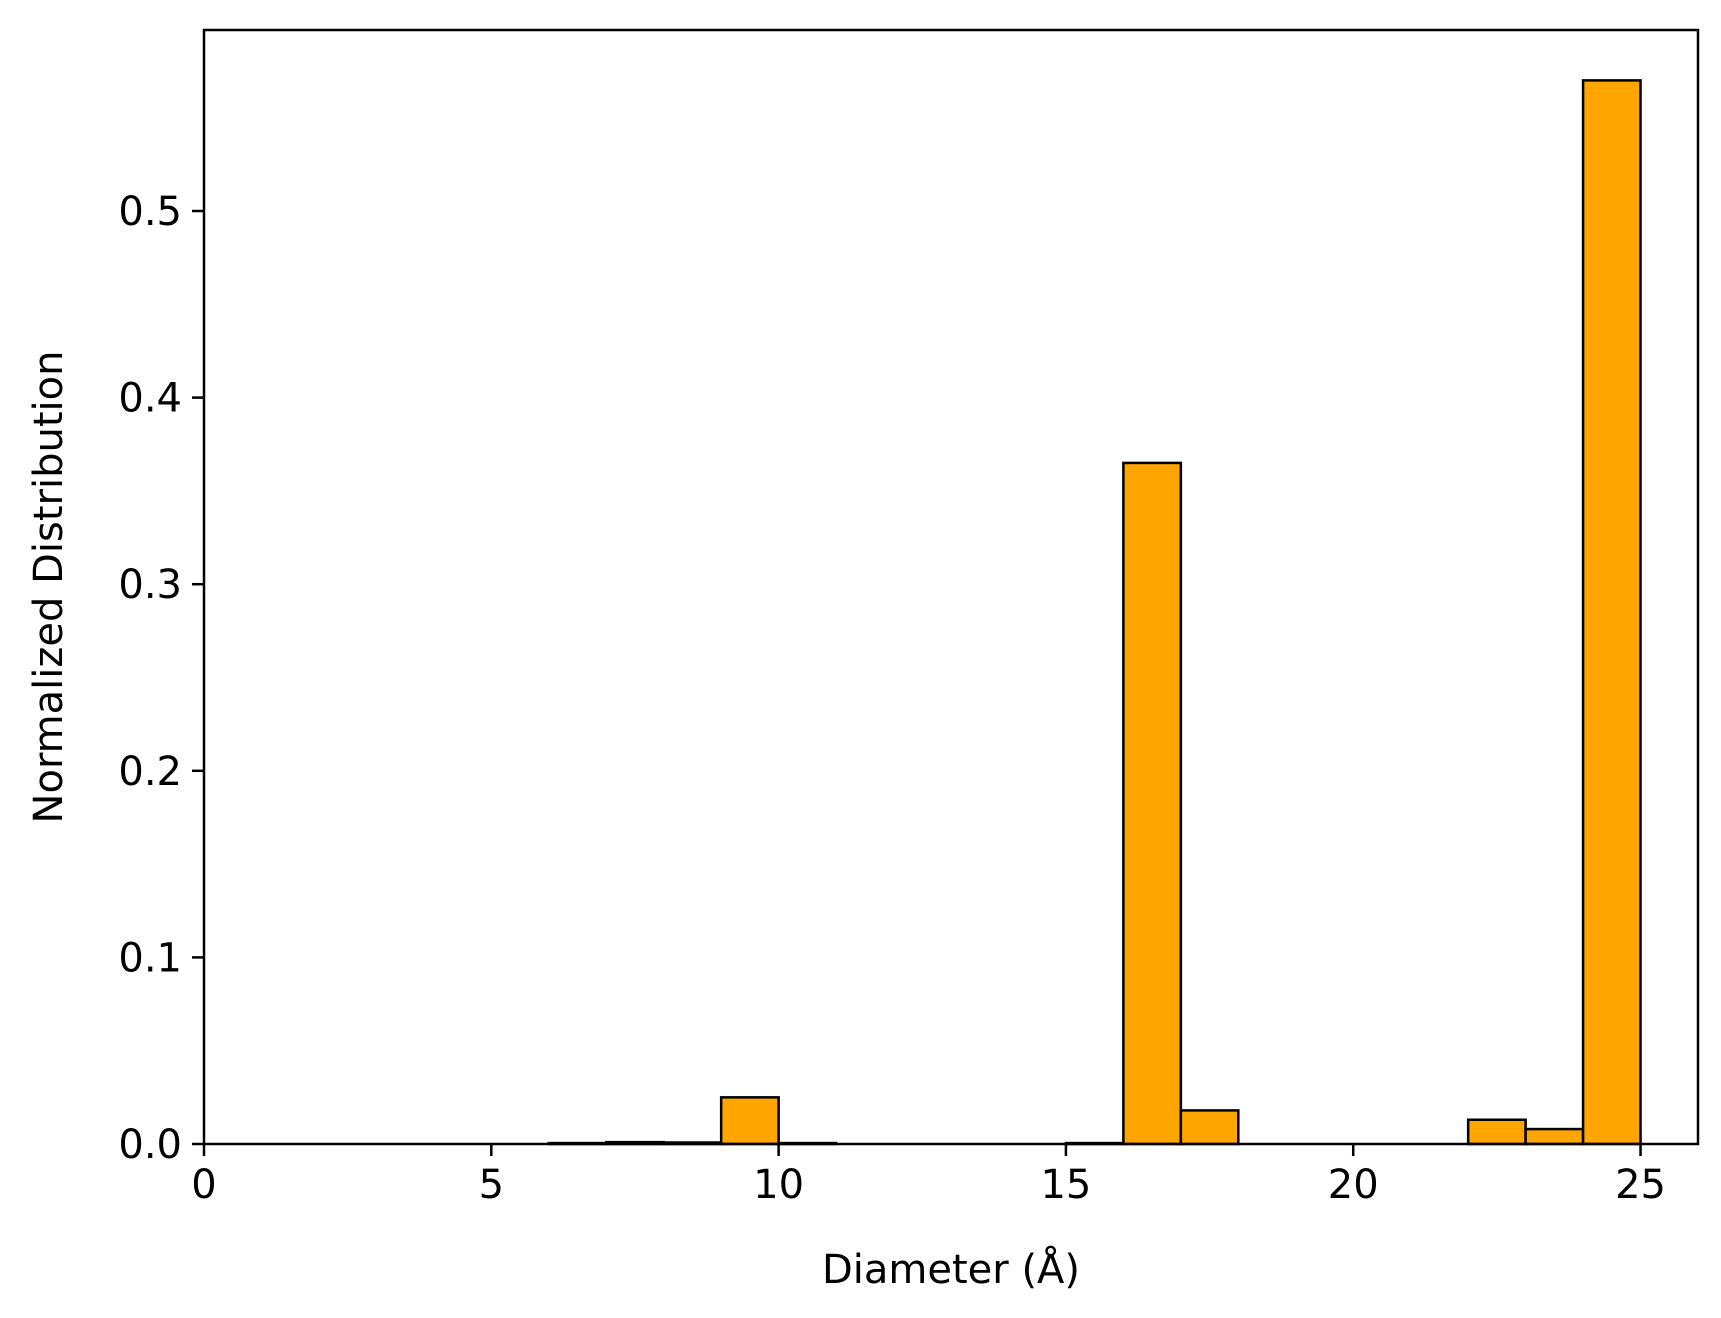  What do you see at coordinates (1065, 1185) in the screenshot?
I see `x-tick-label: 15` at bounding box center [1065, 1185].